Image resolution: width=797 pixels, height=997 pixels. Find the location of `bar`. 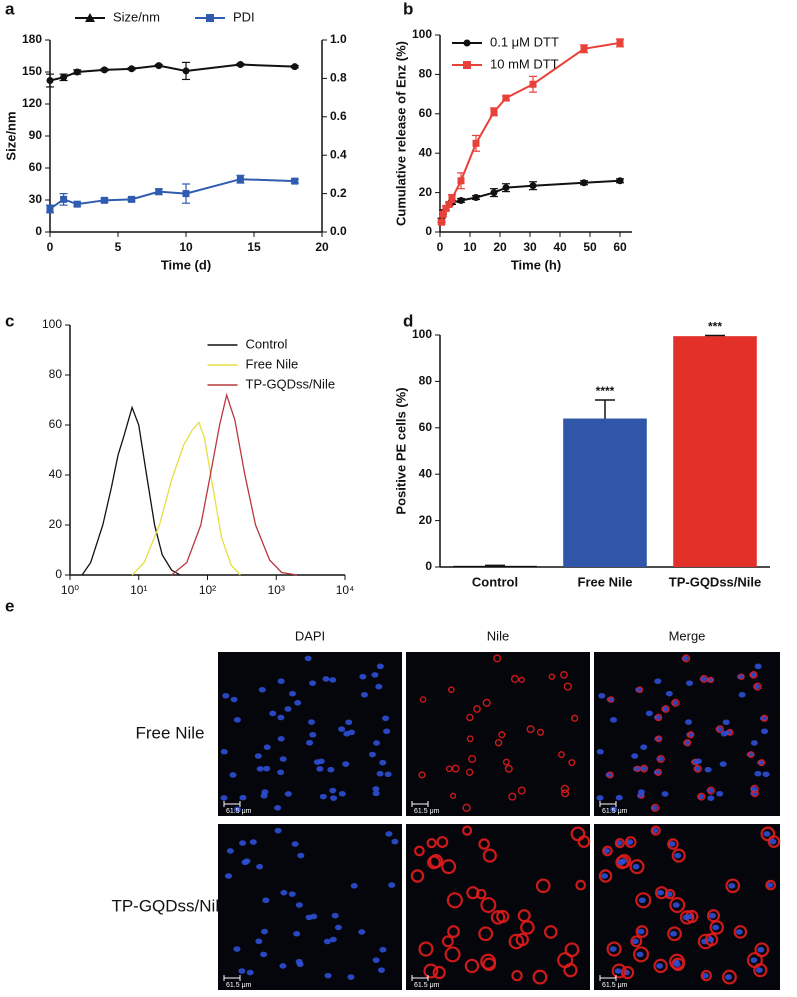

bar is located at coordinates (605, 492).